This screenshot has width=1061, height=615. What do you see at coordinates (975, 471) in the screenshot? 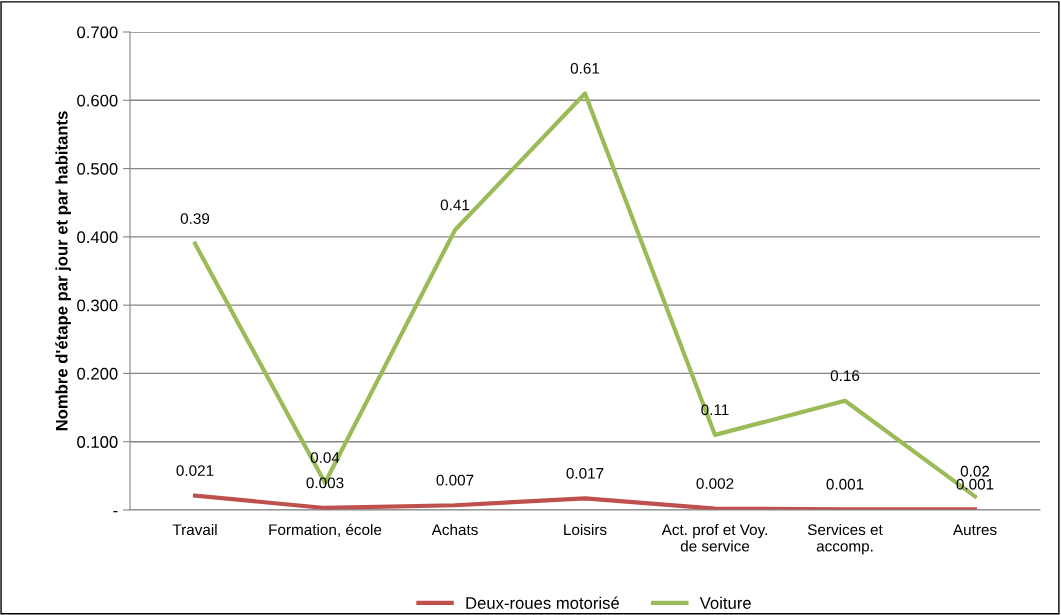
I see `data-label: 0.02` at bounding box center [975, 471].